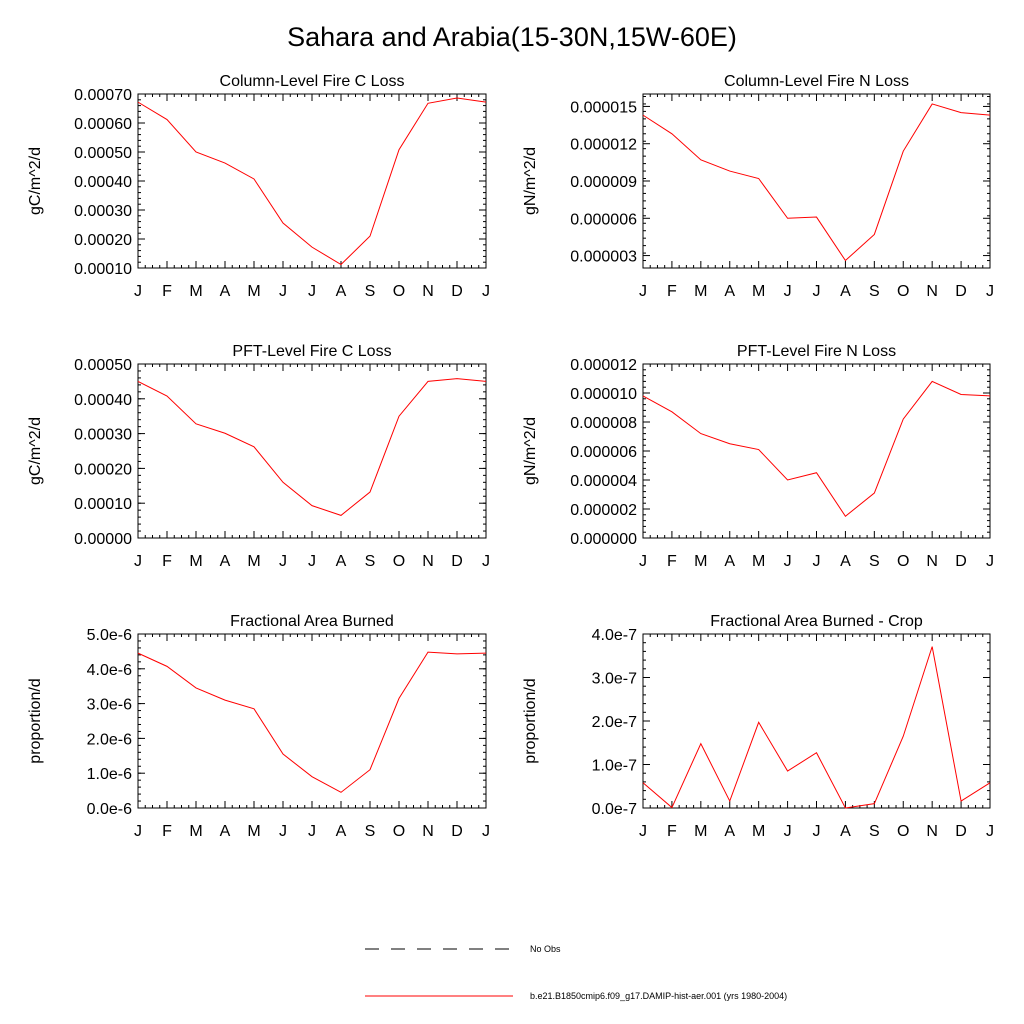  Describe the element at coordinates (512, 37) in the screenshot. I see `page-title: Sahara and Arabia(15-30N,15W-60E)` at that location.